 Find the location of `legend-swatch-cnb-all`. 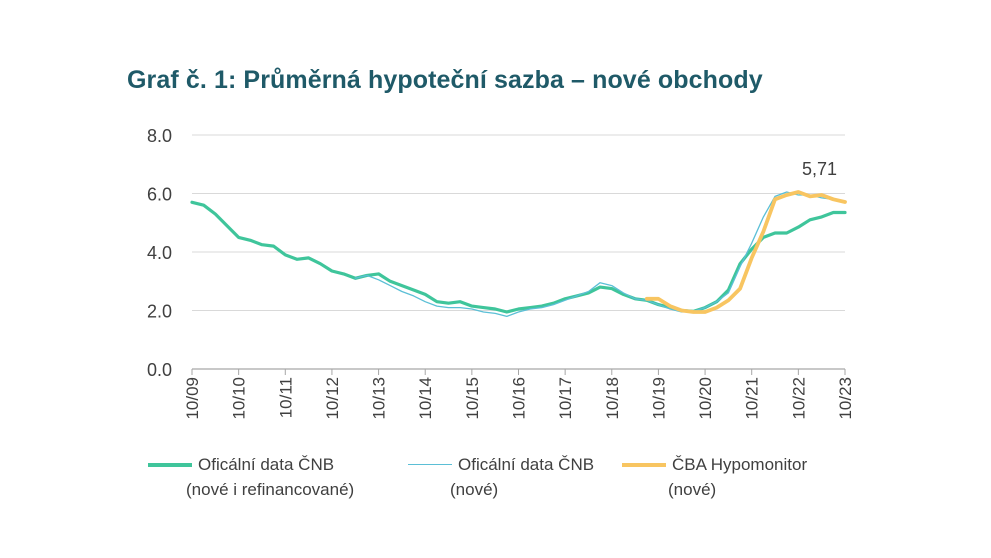

legend-swatch-cnb-all is located at coordinates (170, 464).